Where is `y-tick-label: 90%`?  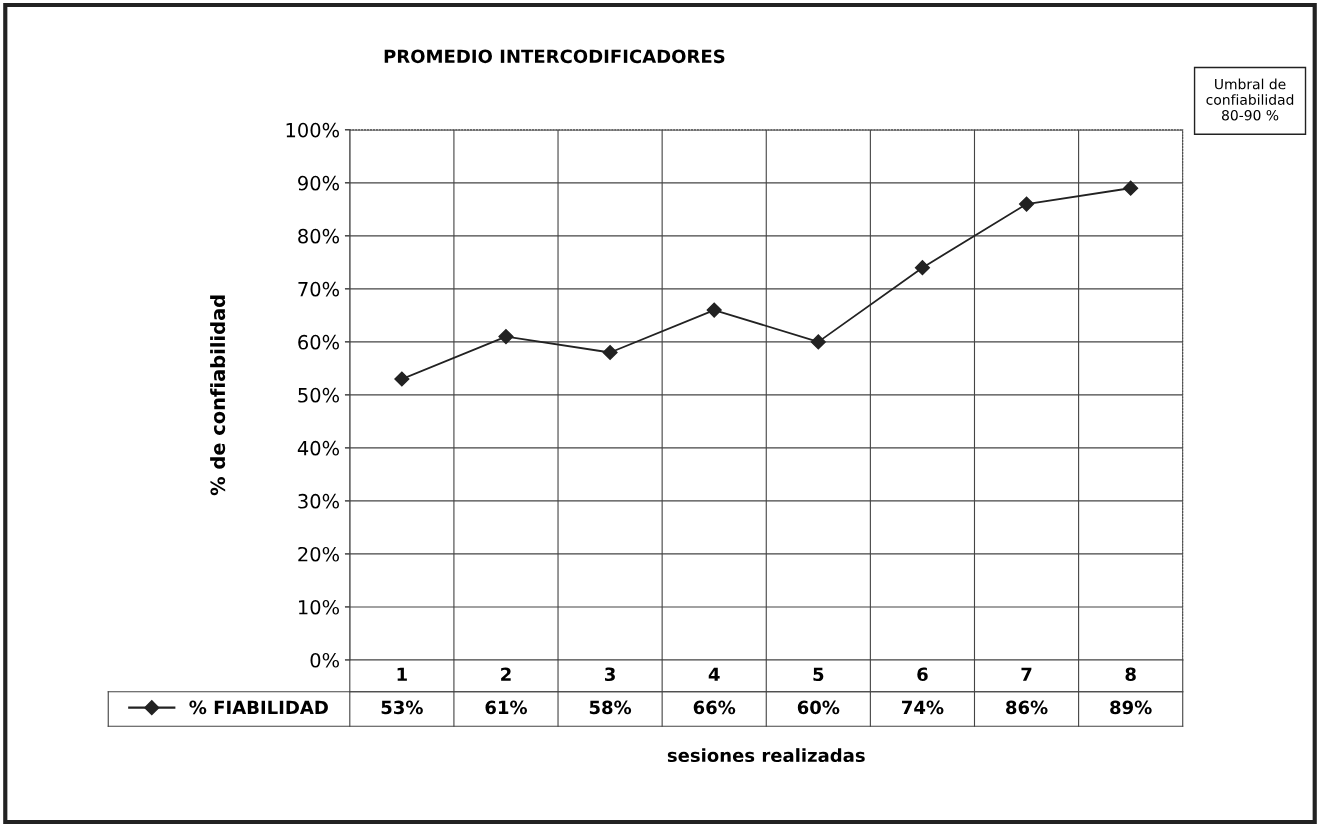
y-tick-label: 90% is located at coordinates (318, 183).